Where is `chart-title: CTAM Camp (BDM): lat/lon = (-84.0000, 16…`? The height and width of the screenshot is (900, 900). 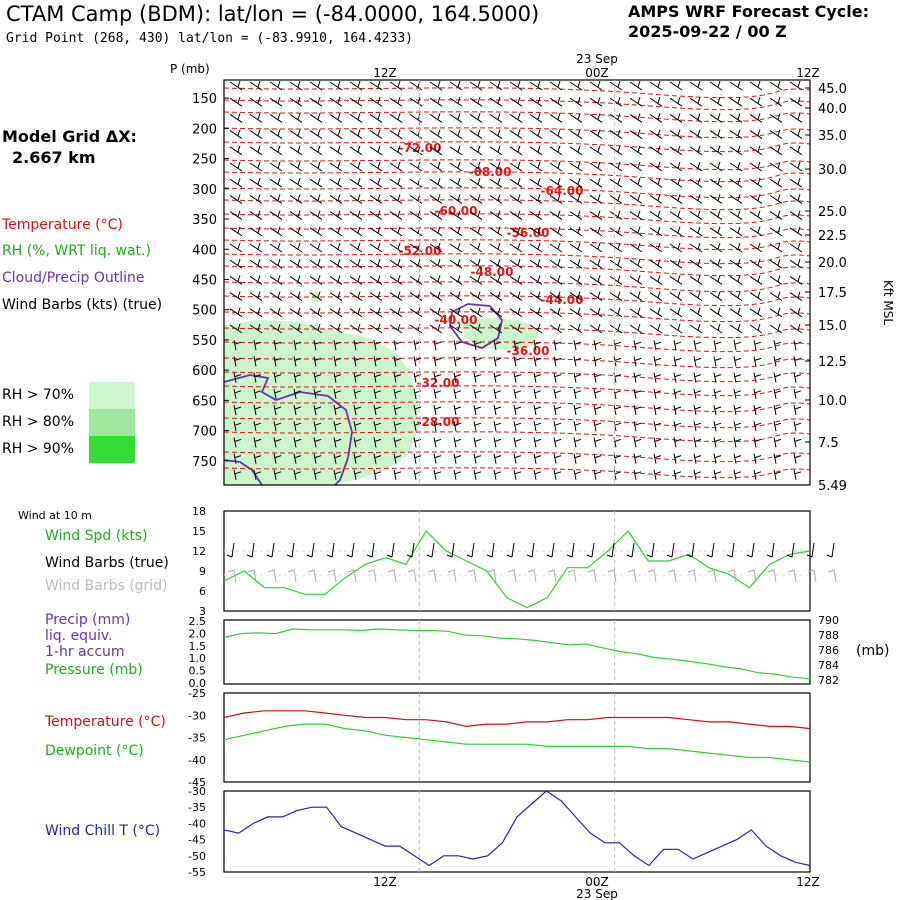 chart-title: CTAM Camp (BDM): lat/lon = (-84.0000, 16… is located at coordinates (273, 14).